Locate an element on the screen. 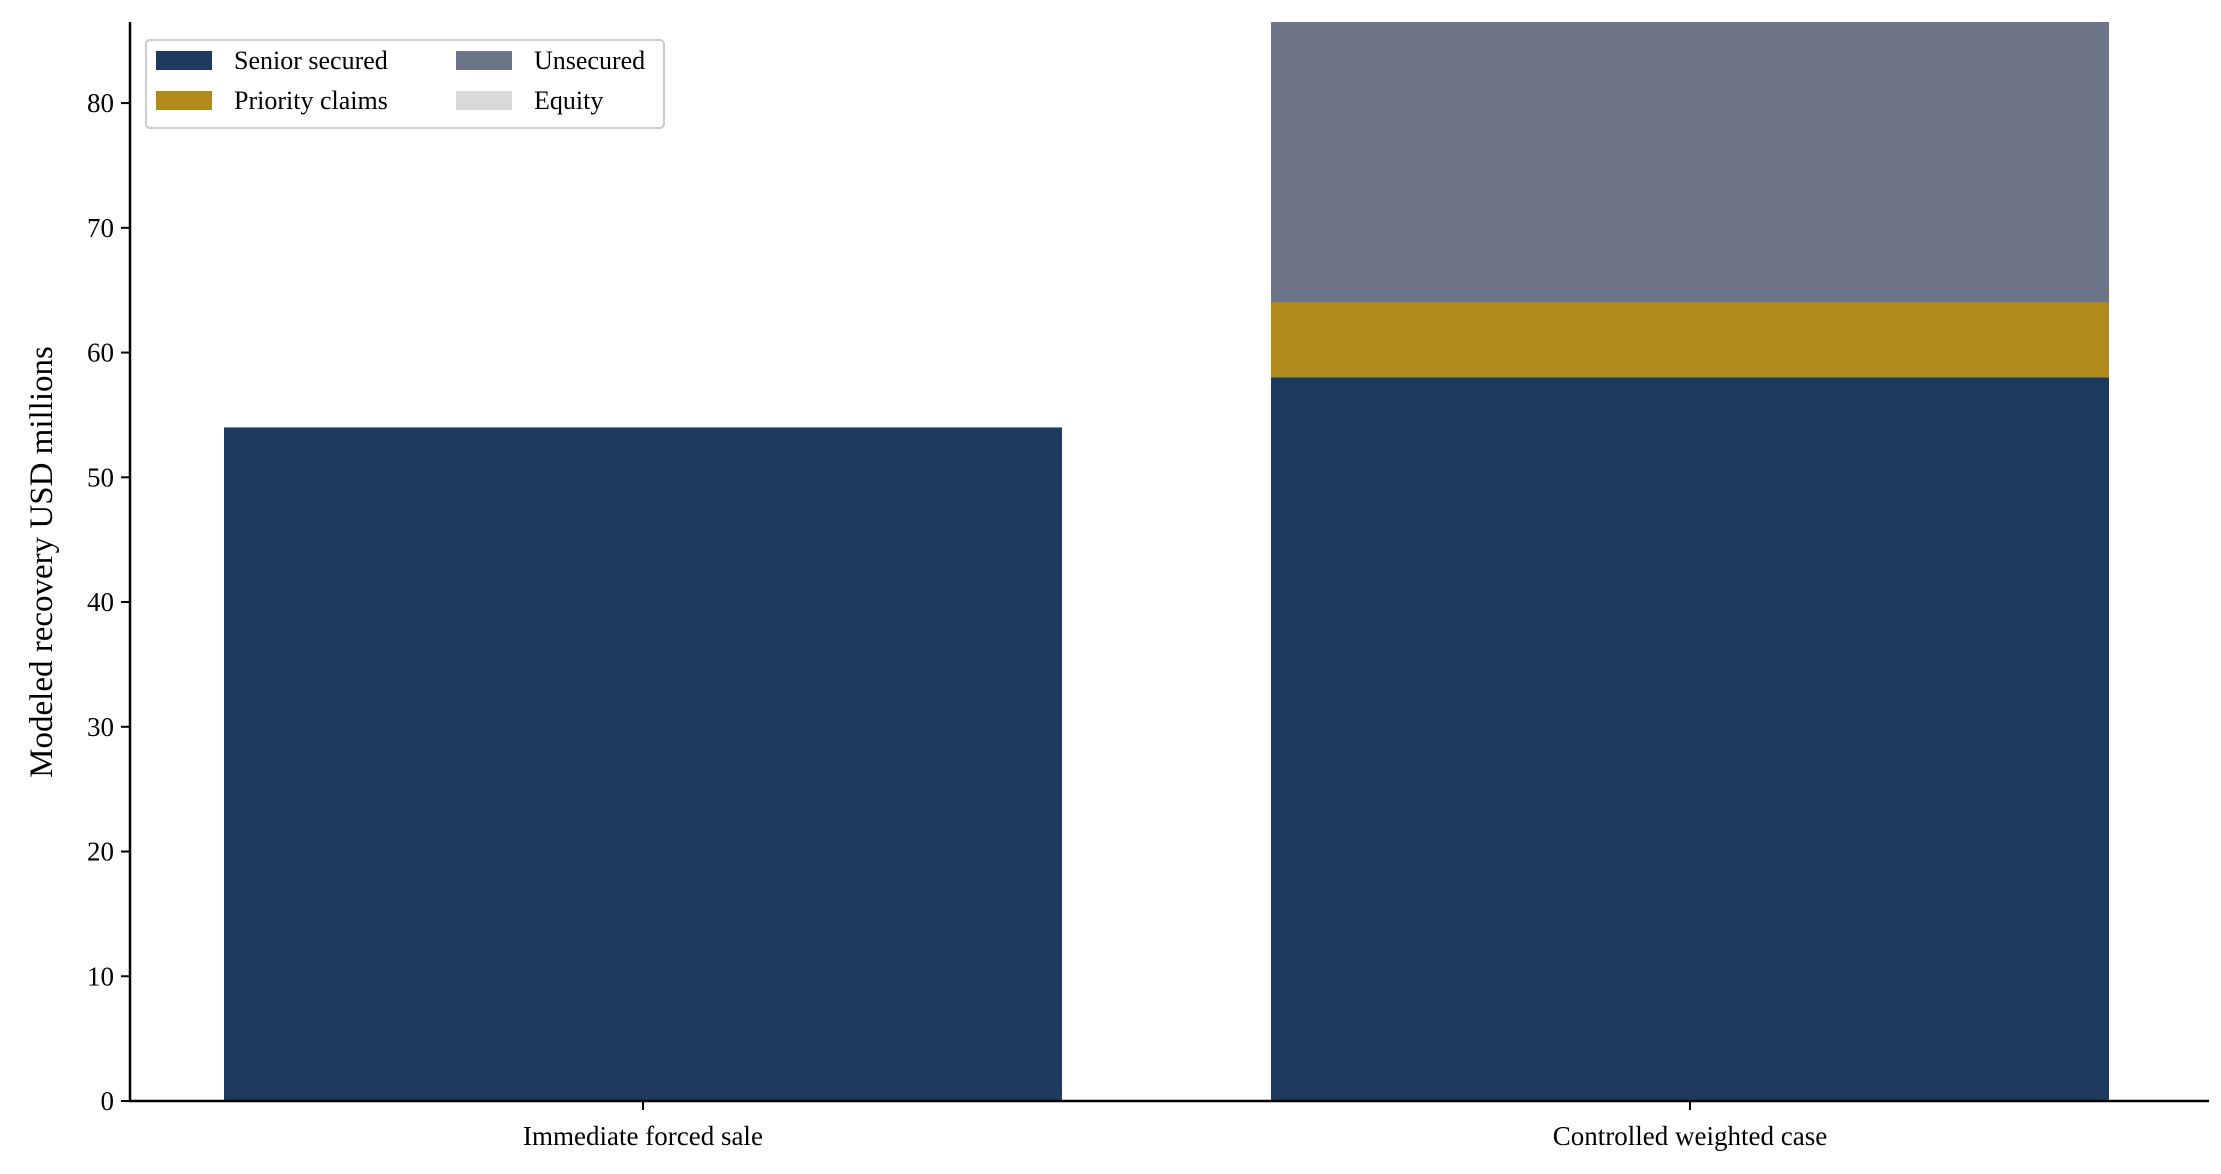  y-tick-label: 60 is located at coordinates (100, 353).